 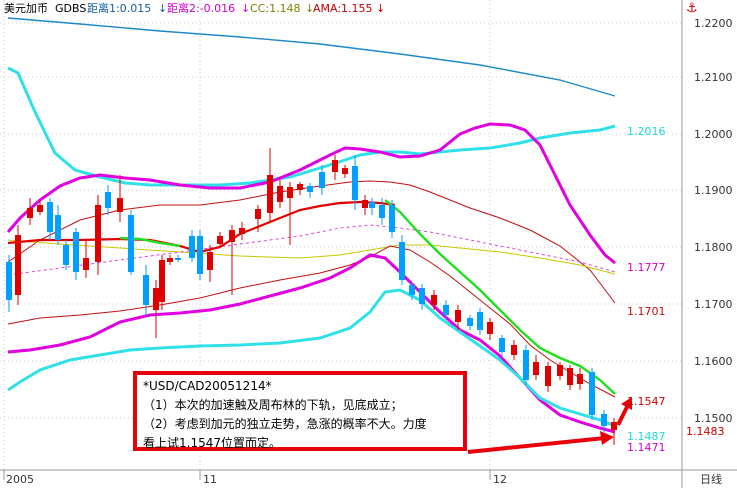 I want to click on dist1-value: 距离1:0.015, so click(x=119, y=8).